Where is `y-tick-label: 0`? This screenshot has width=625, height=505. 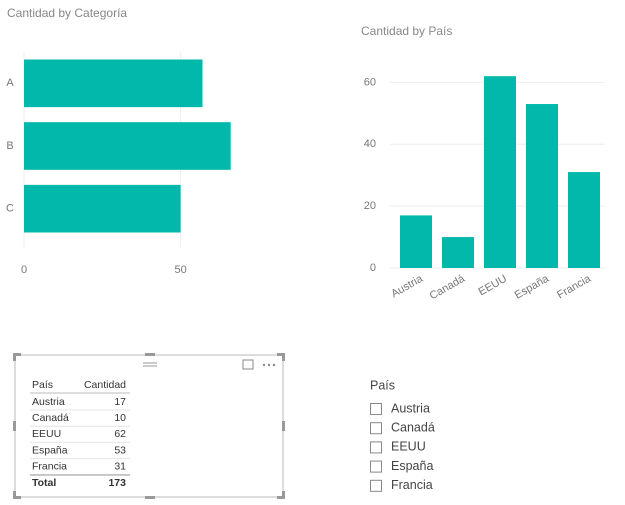 y-tick-label: 0 is located at coordinates (373, 268).